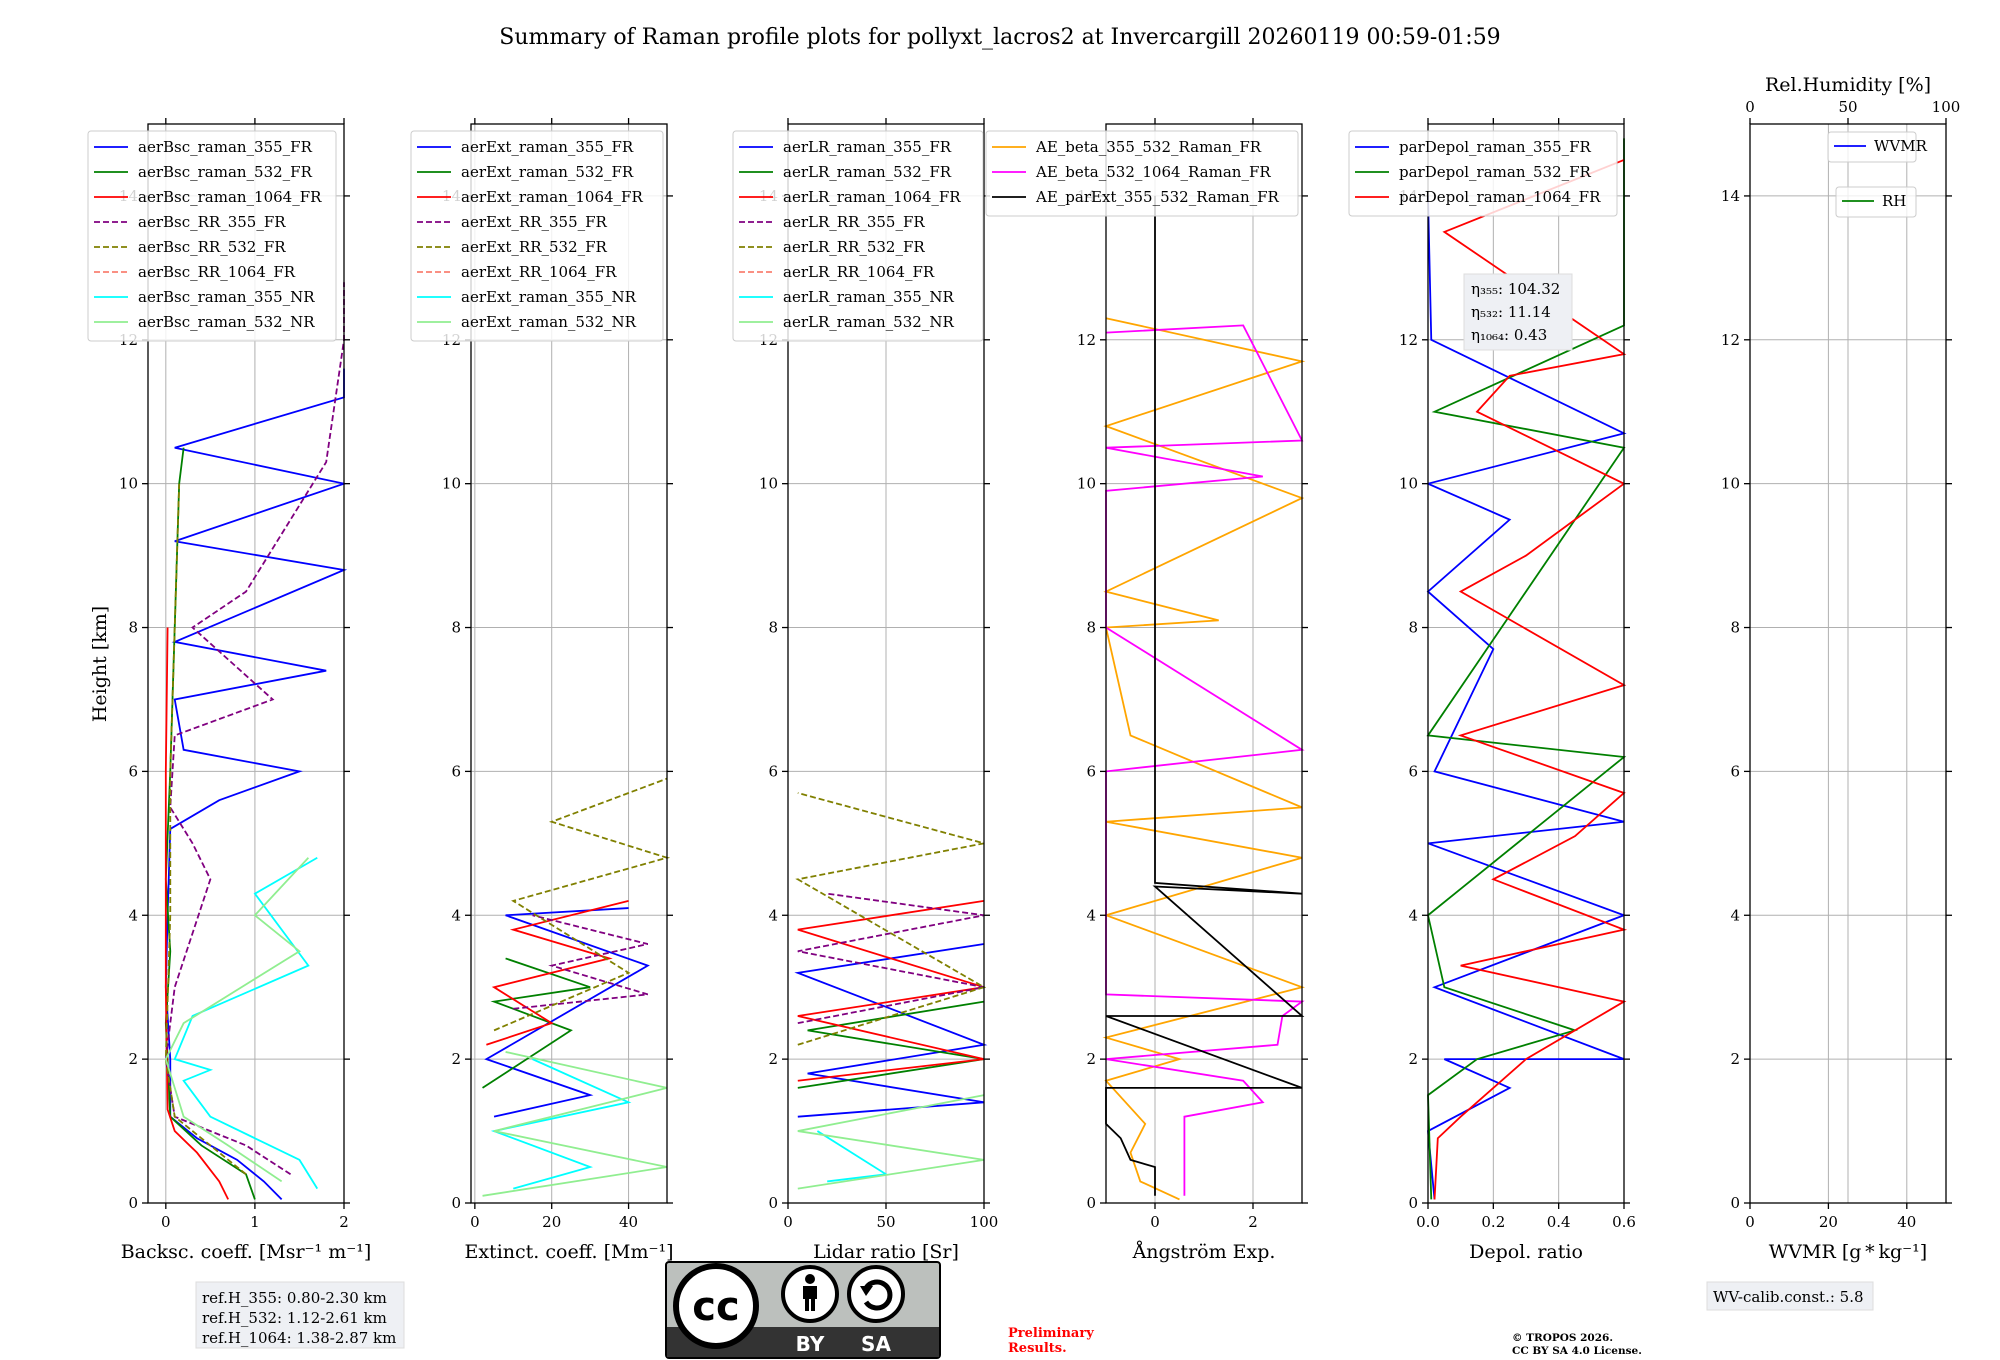 The width and height of the screenshot is (2000, 1360). Describe the element at coordinates (1559, 1222) in the screenshot. I see `x-tick-label: 0.4` at that location.